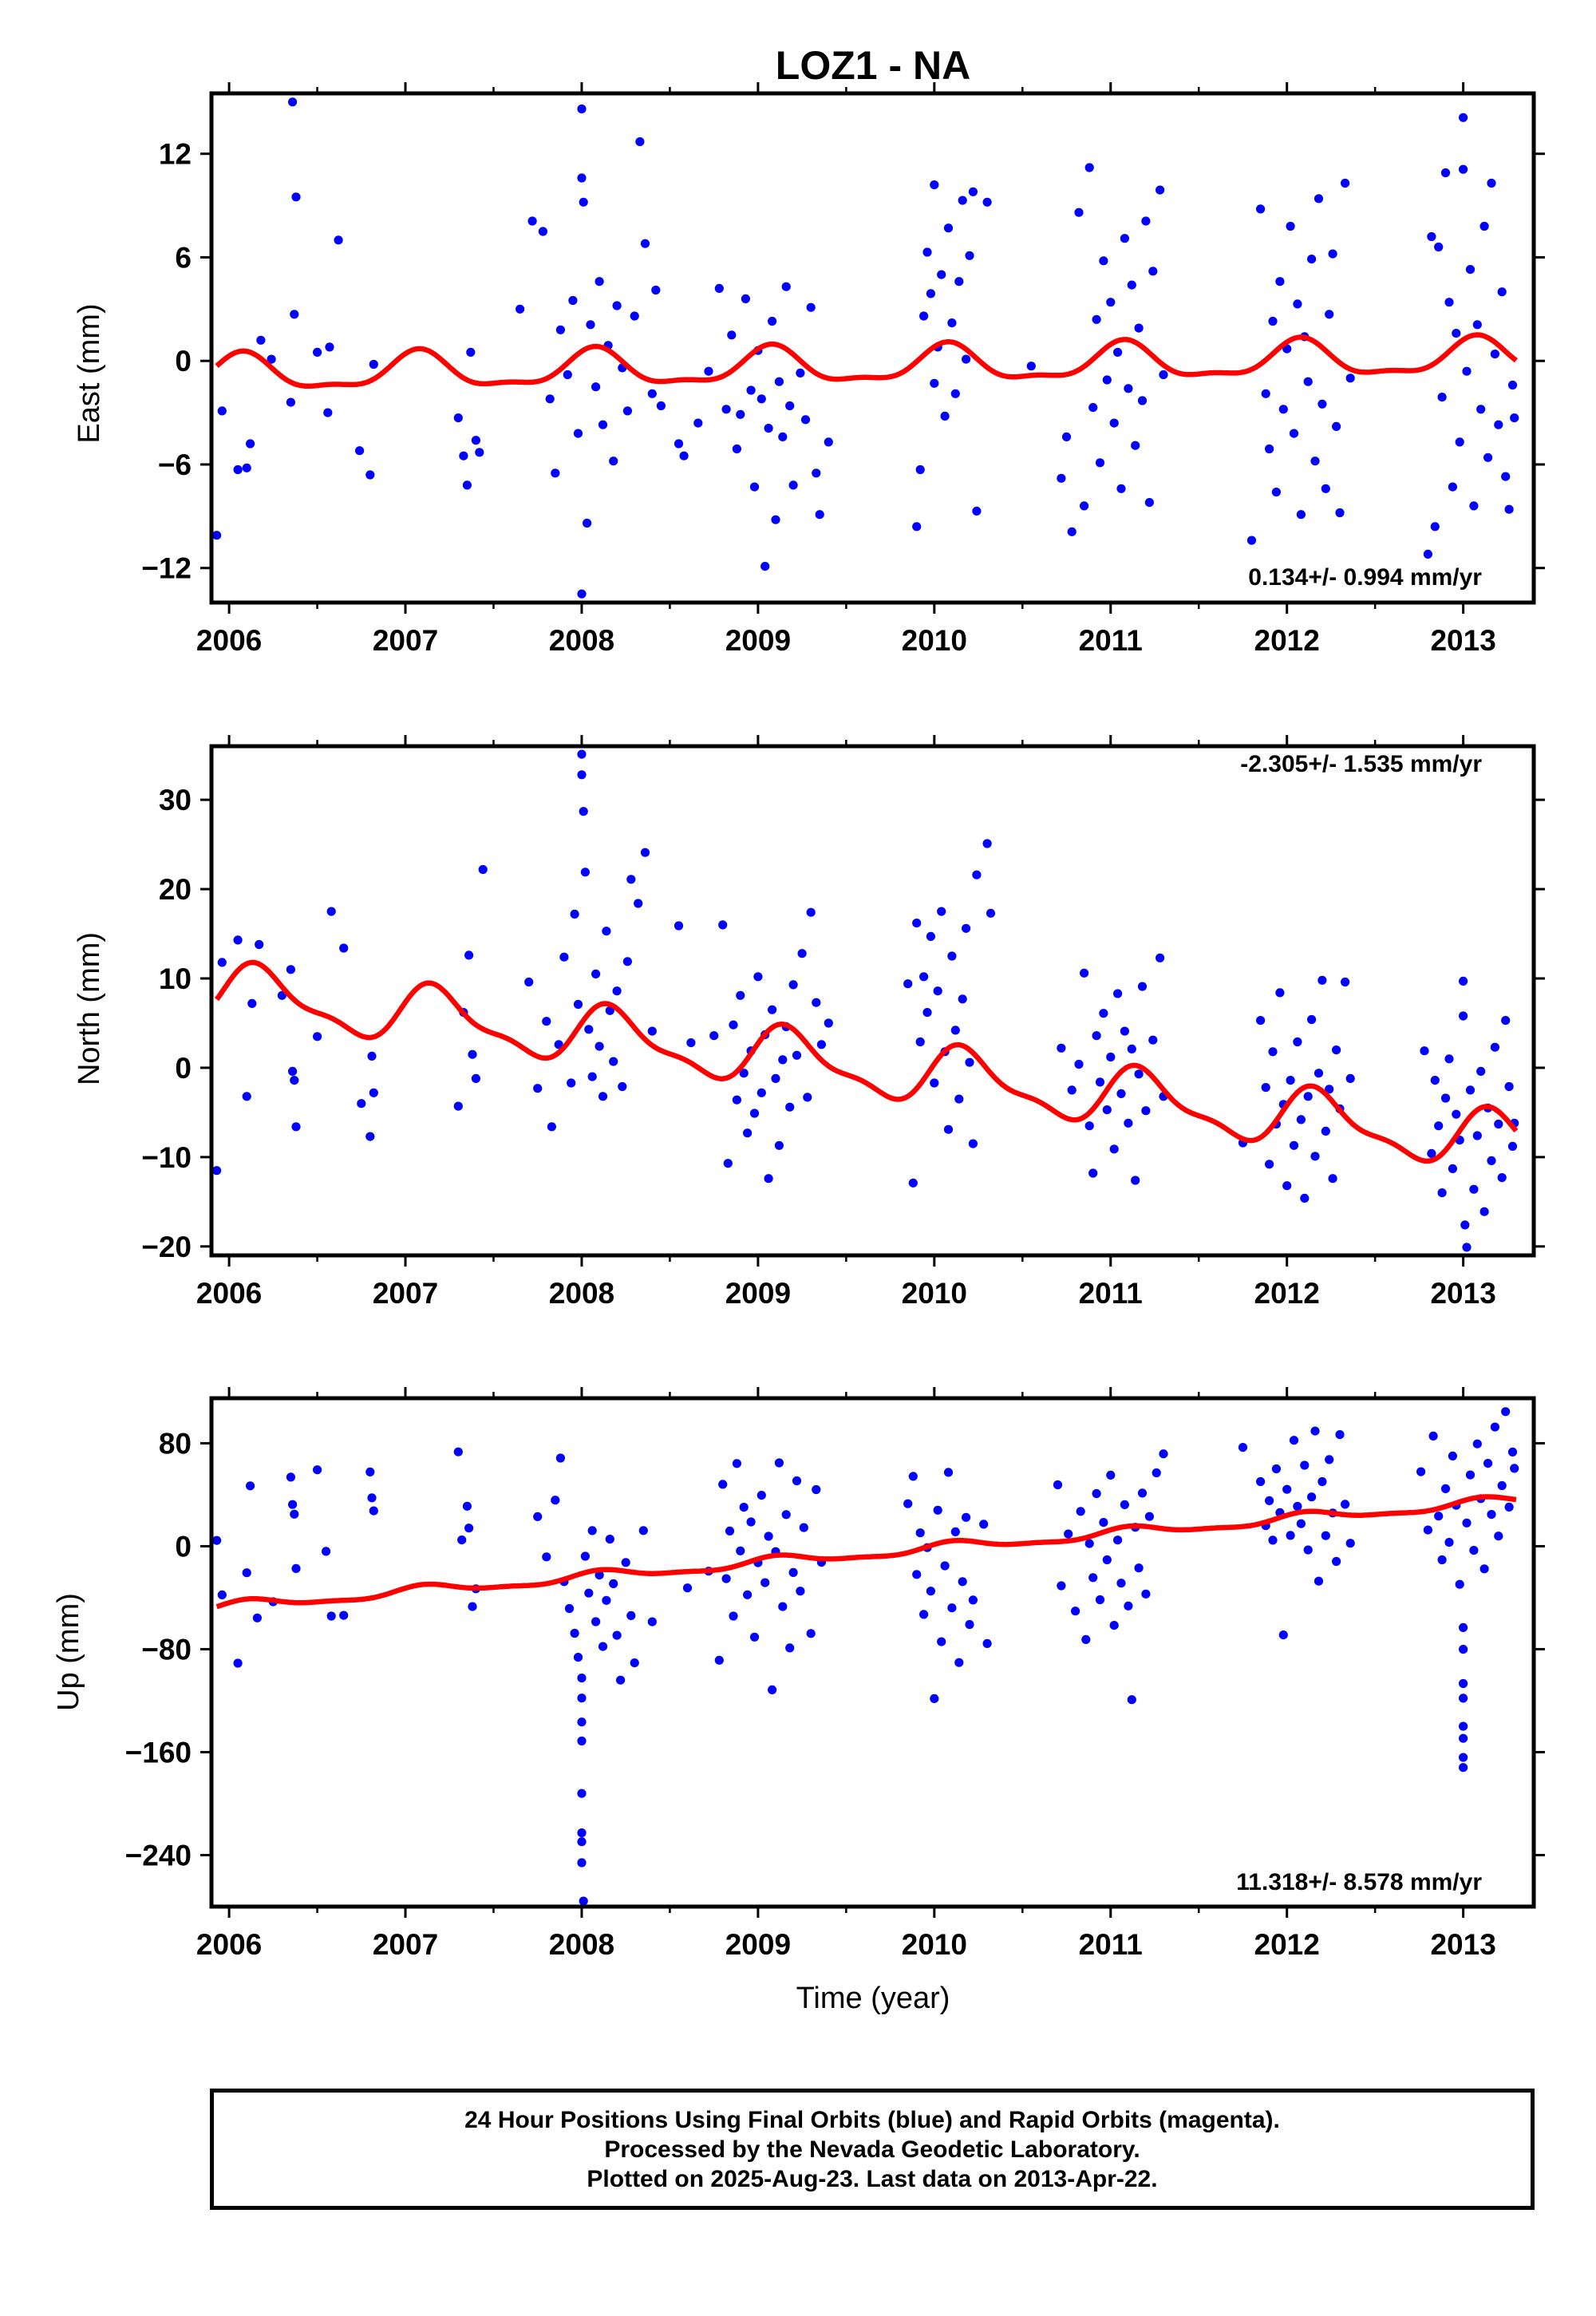 Image resolution: width=1596 pixels, height=2316 pixels. I want to click on north-x-tick-label: 2013, so click(1462, 1293).